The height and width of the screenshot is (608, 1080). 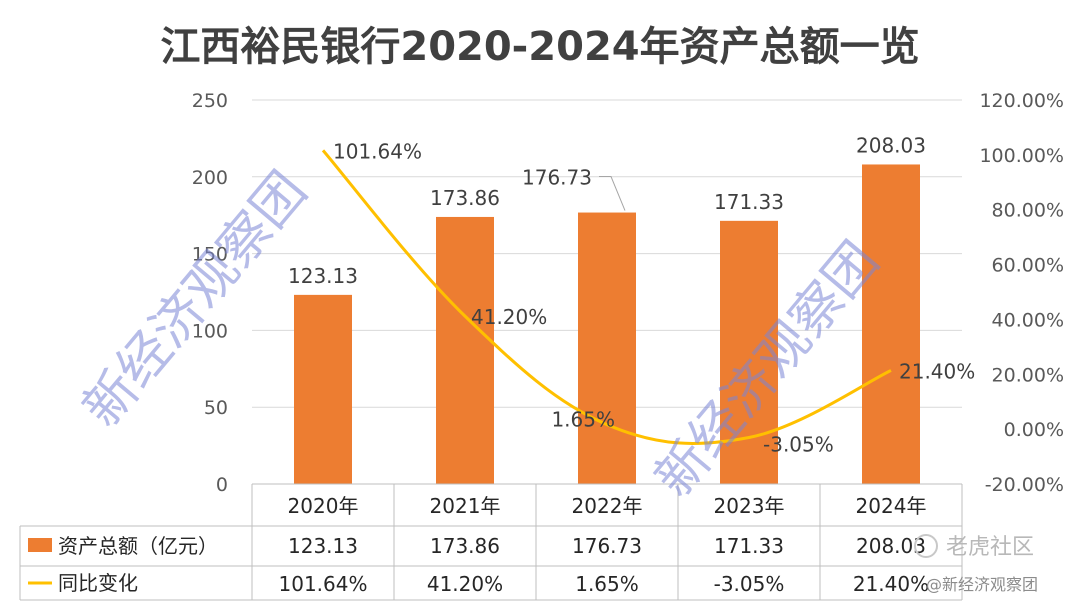 I want to click on right-tick-label: 120.00%, so click(x=1021, y=101).